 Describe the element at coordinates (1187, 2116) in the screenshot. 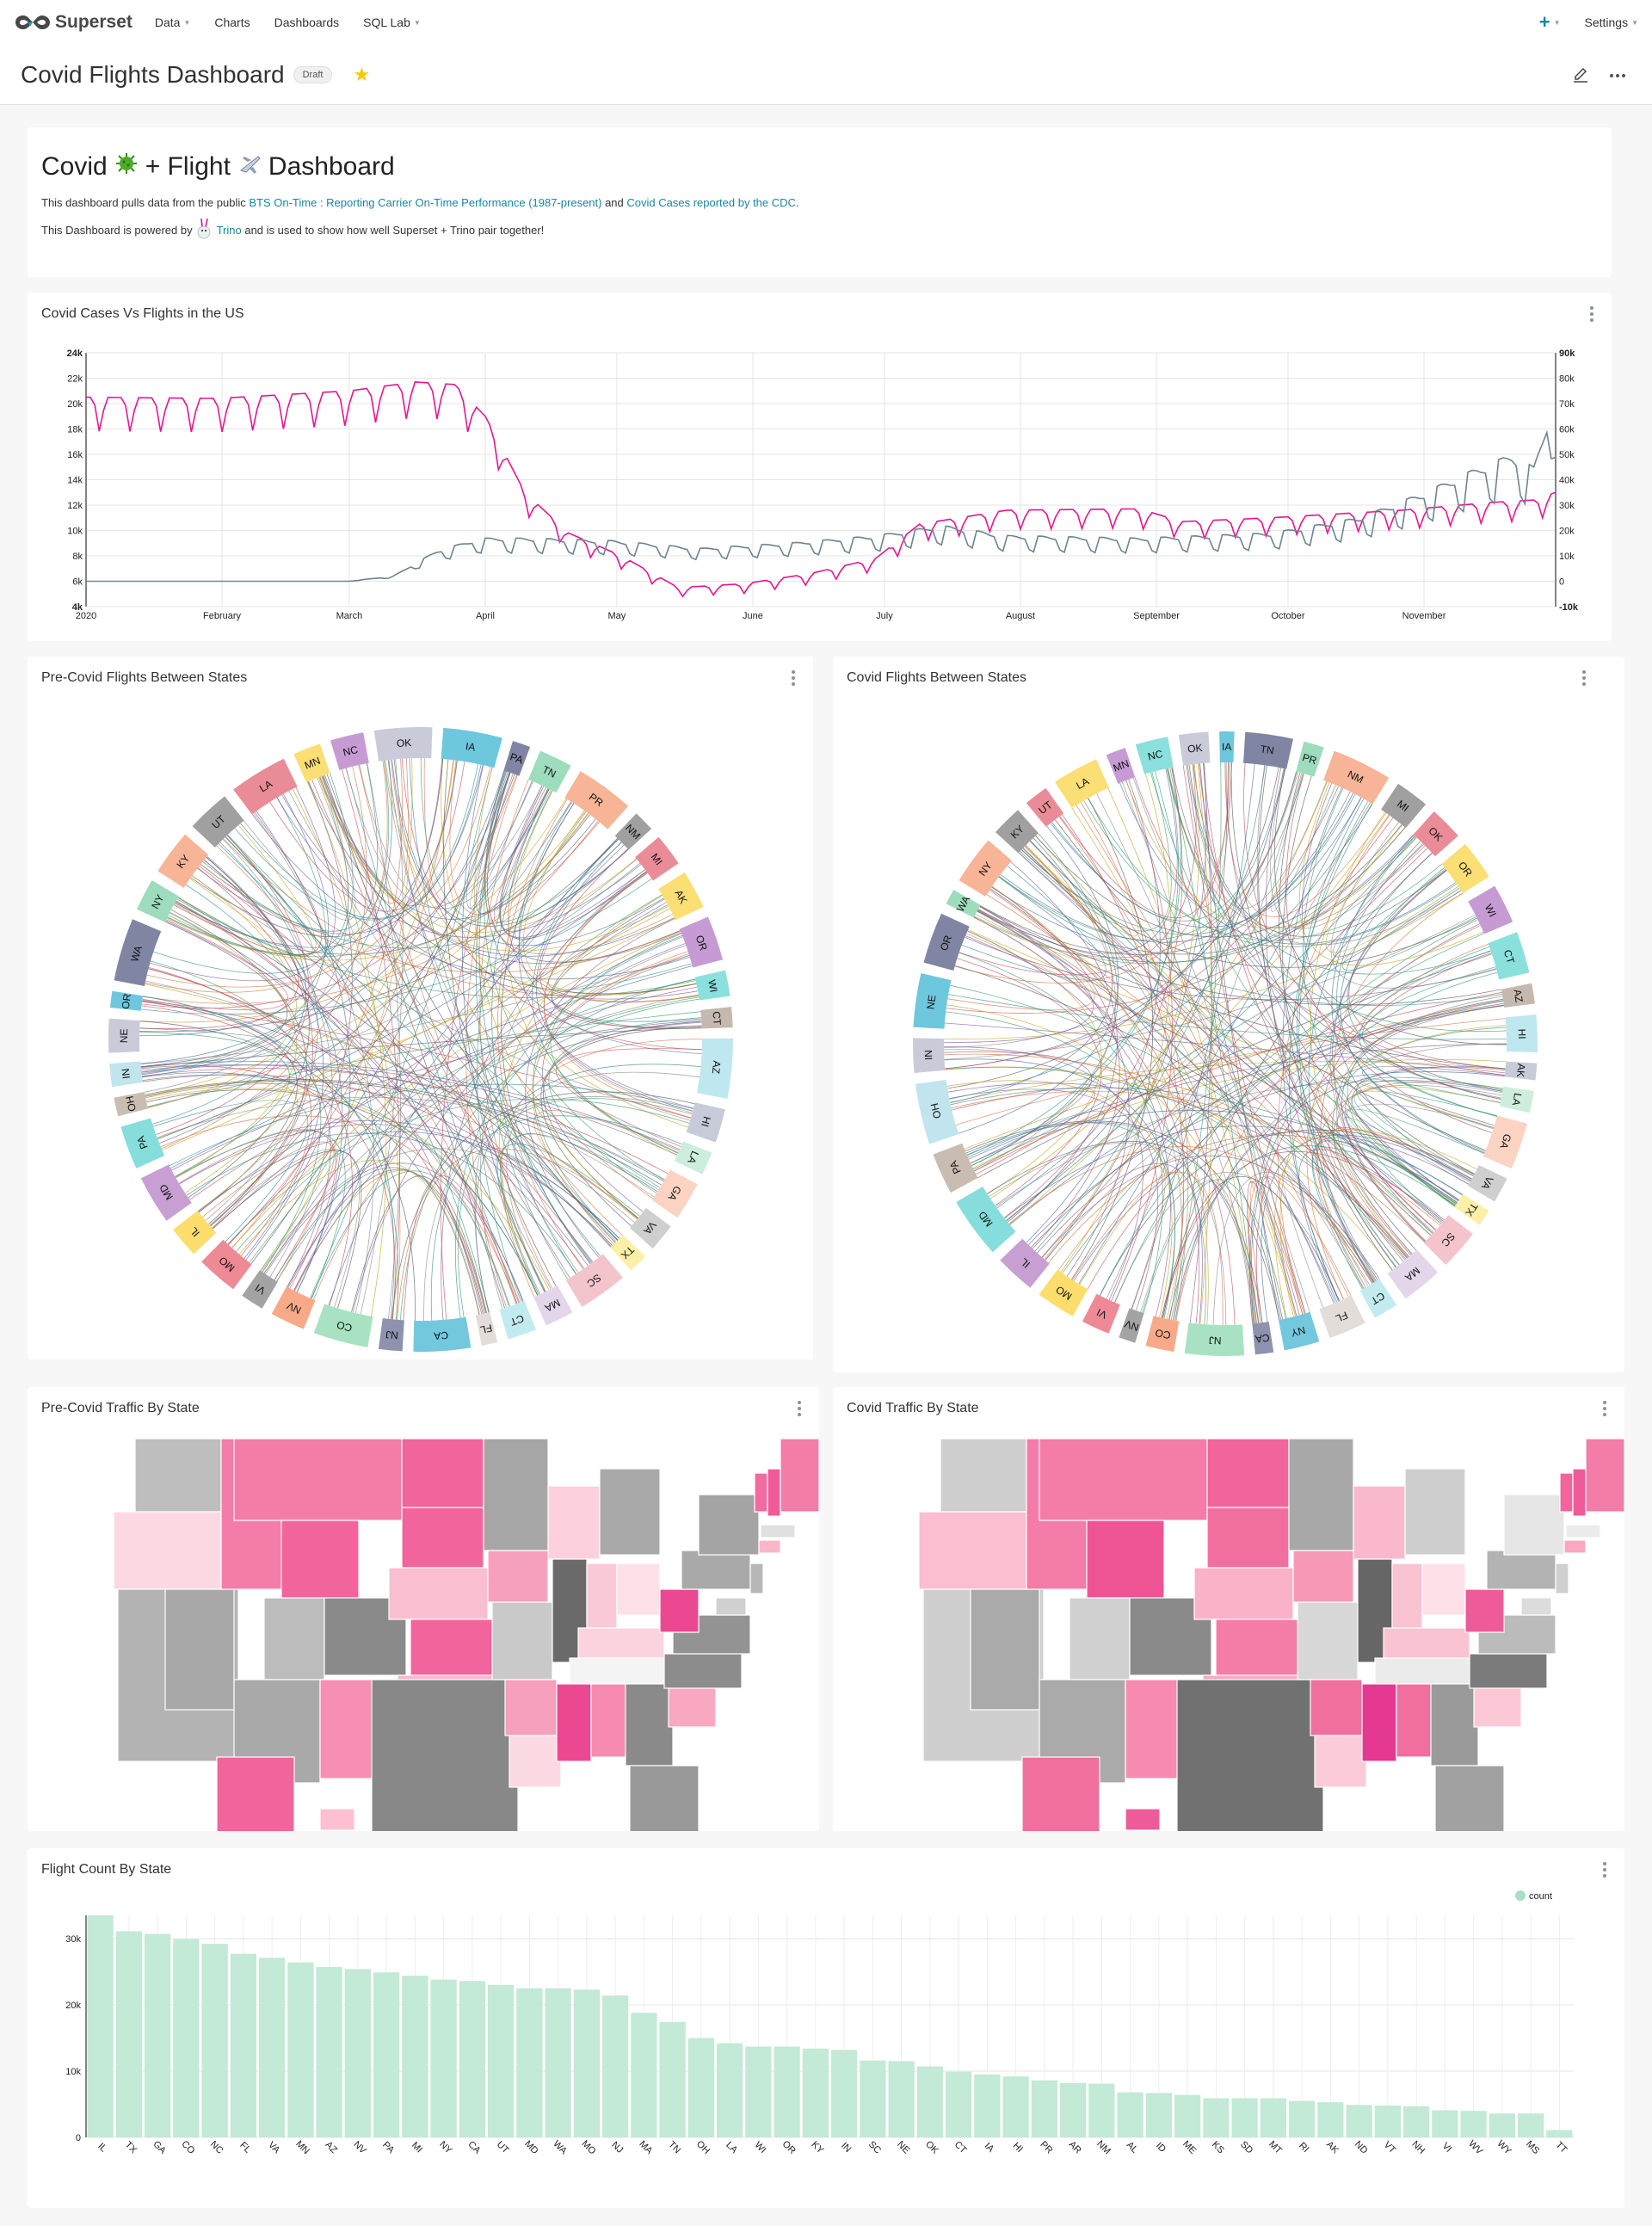

I see `bar-ME` at that location.